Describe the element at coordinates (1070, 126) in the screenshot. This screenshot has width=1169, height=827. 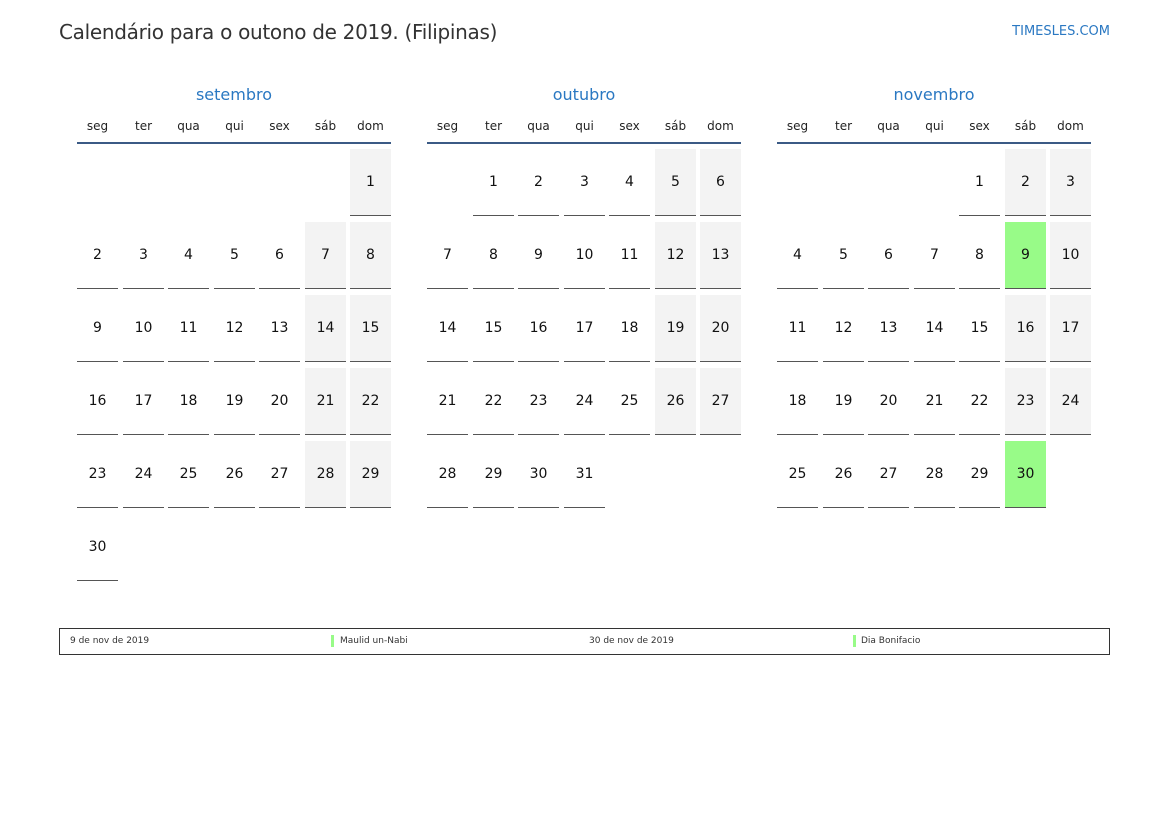
I see `weekday-header: dom` at that location.